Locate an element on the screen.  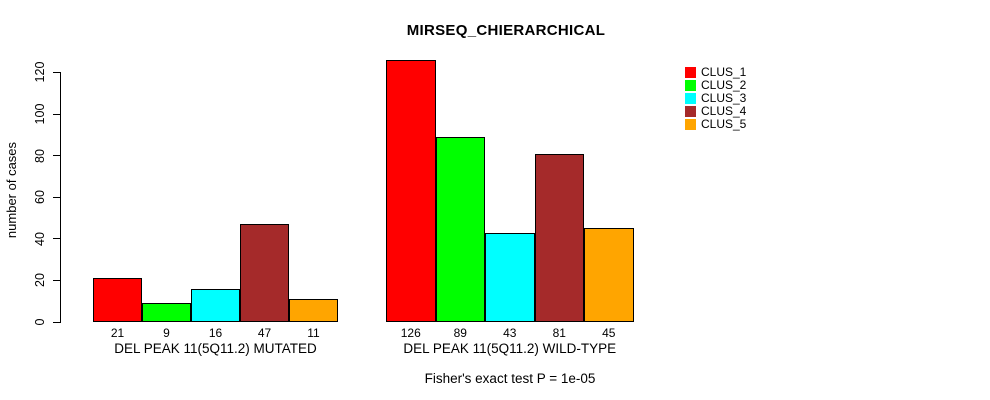
y-tick-label: 20 is located at coordinates (40, 280).